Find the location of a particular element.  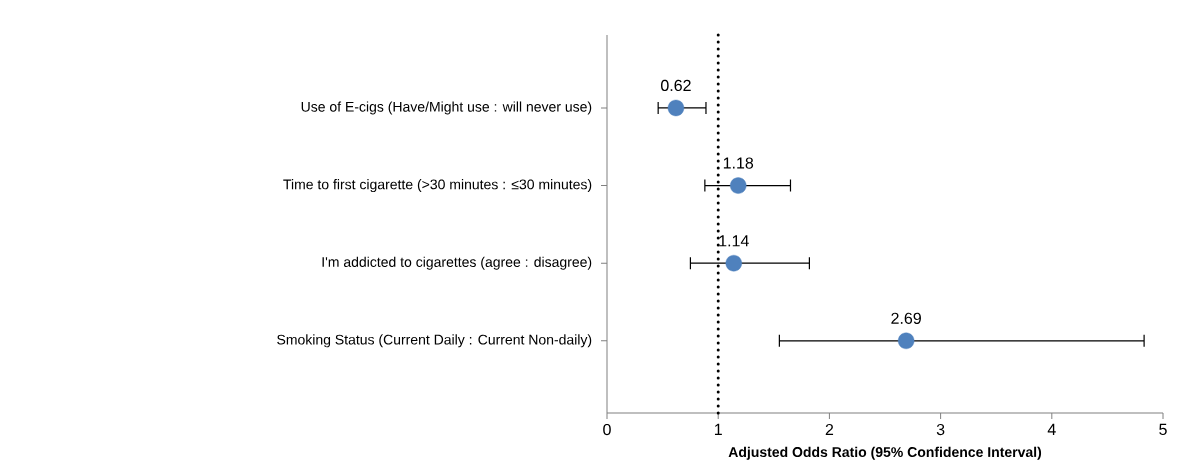

x-tick-label: 3 is located at coordinates (940, 429).